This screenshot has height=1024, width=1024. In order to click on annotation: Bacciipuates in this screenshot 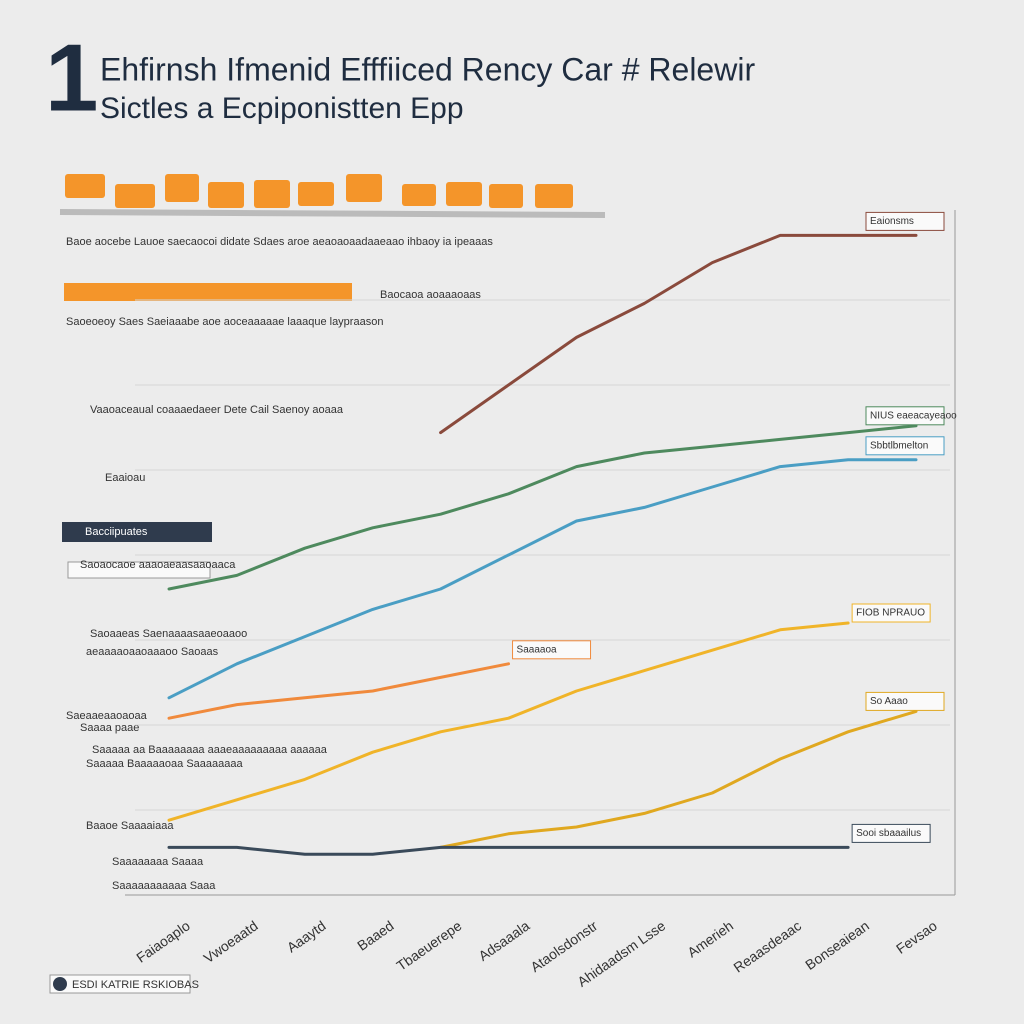, I will do `click(116, 532)`.